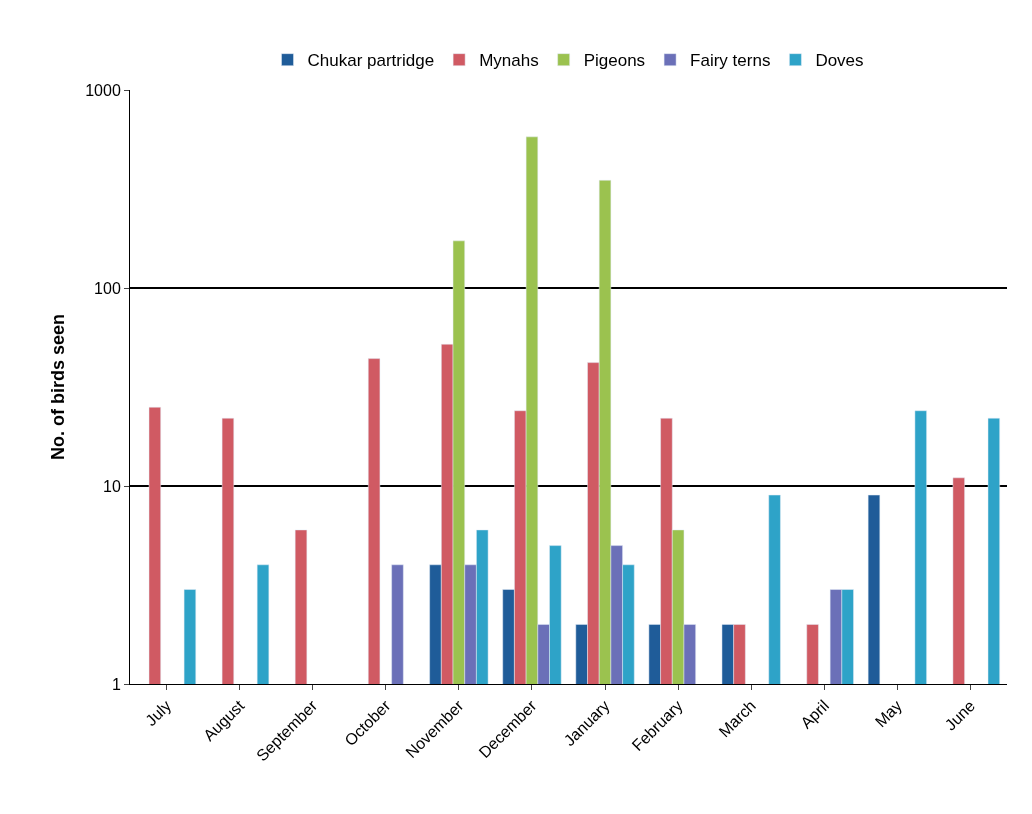 This screenshot has height=814, width=1032. What do you see at coordinates (112, 486) in the screenshot?
I see `y-tick-label: 10` at bounding box center [112, 486].